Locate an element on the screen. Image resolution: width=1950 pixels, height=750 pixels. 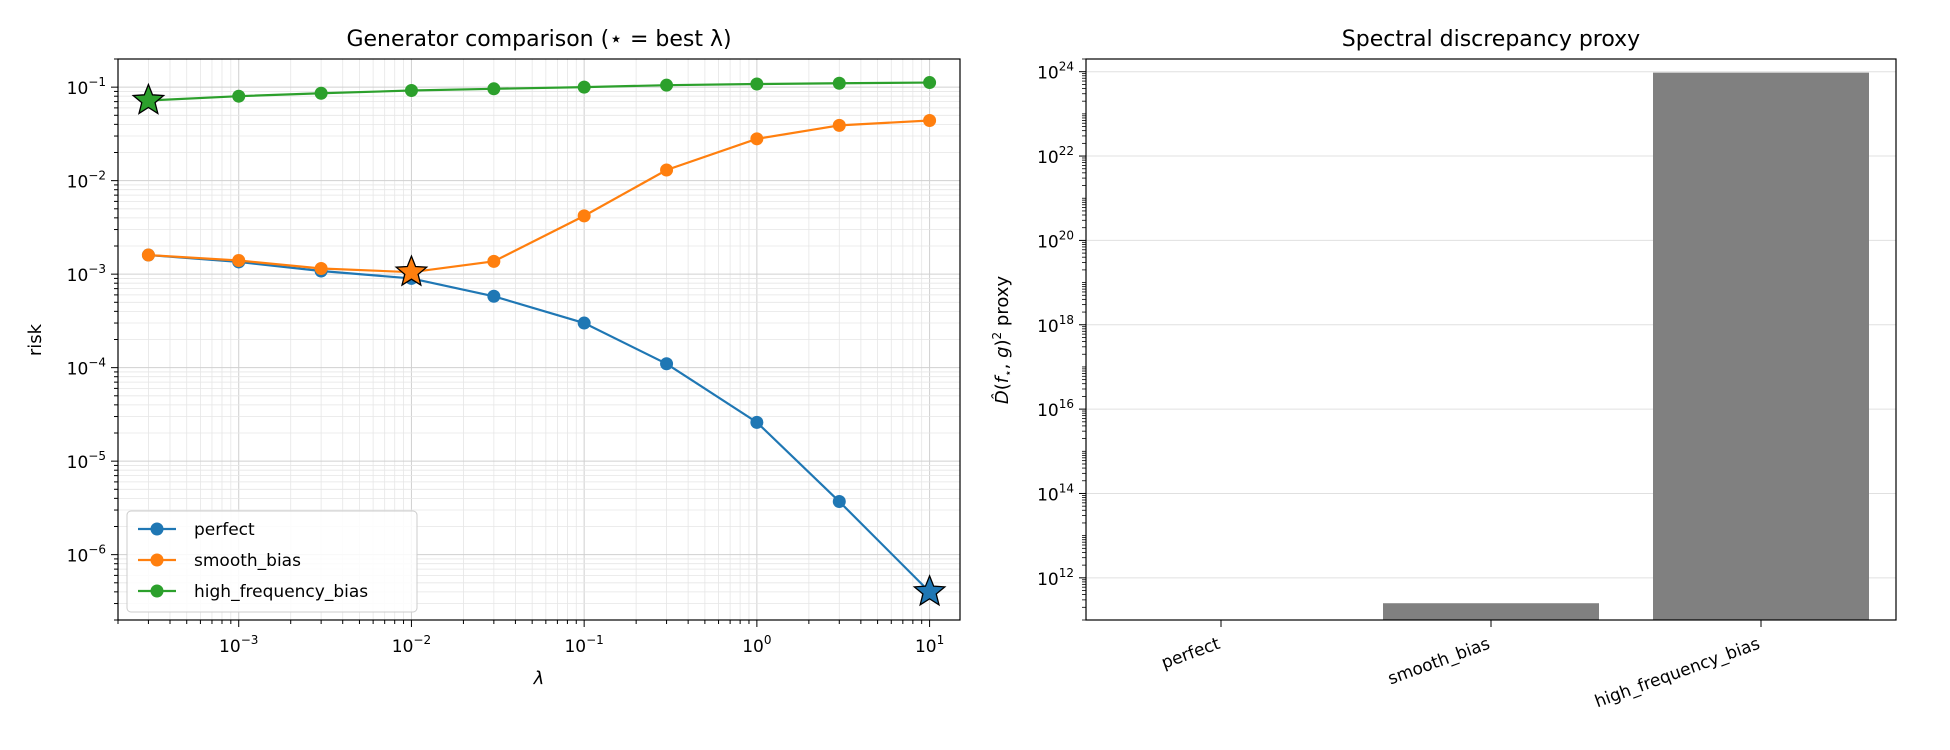
x-tick-label: high_frequency_bias is located at coordinates (1677, 673).